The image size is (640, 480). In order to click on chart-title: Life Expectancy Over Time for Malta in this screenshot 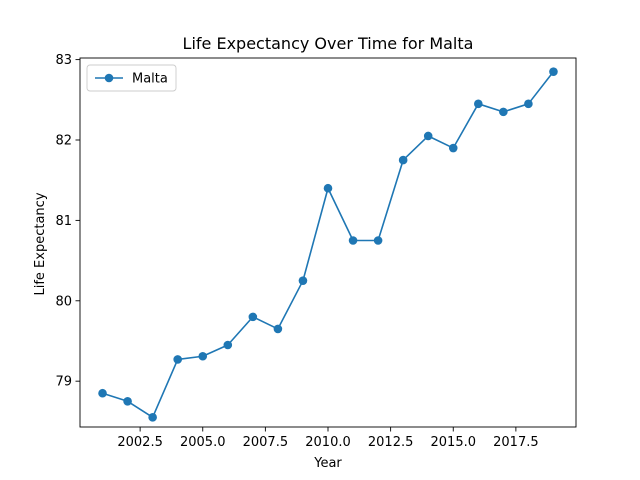, I will do `click(328, 43)`.